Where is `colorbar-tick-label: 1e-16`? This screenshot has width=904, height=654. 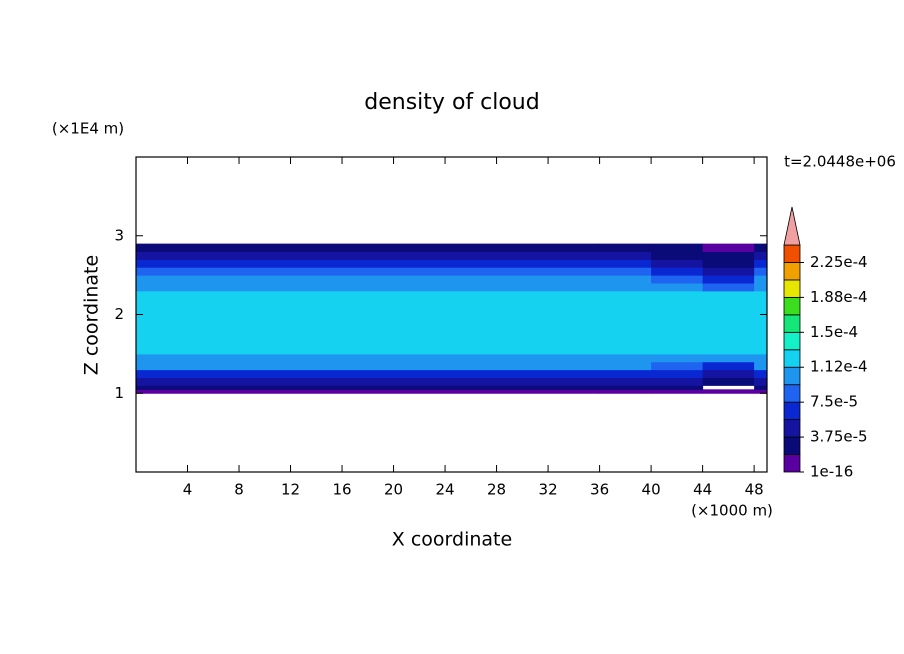
colorbar-tick-label: 1e-16 is located at coordinates (831, 472).